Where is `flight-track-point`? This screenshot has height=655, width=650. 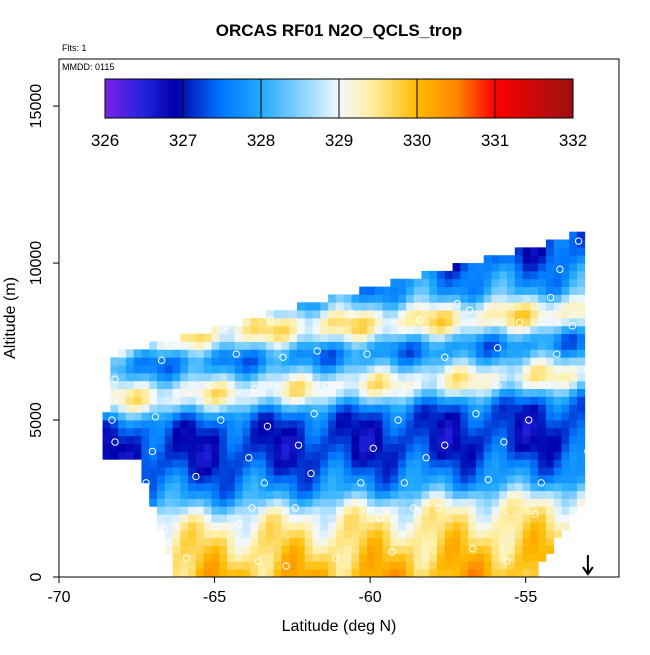
flight-track-point is located at coordinates (211, 385).